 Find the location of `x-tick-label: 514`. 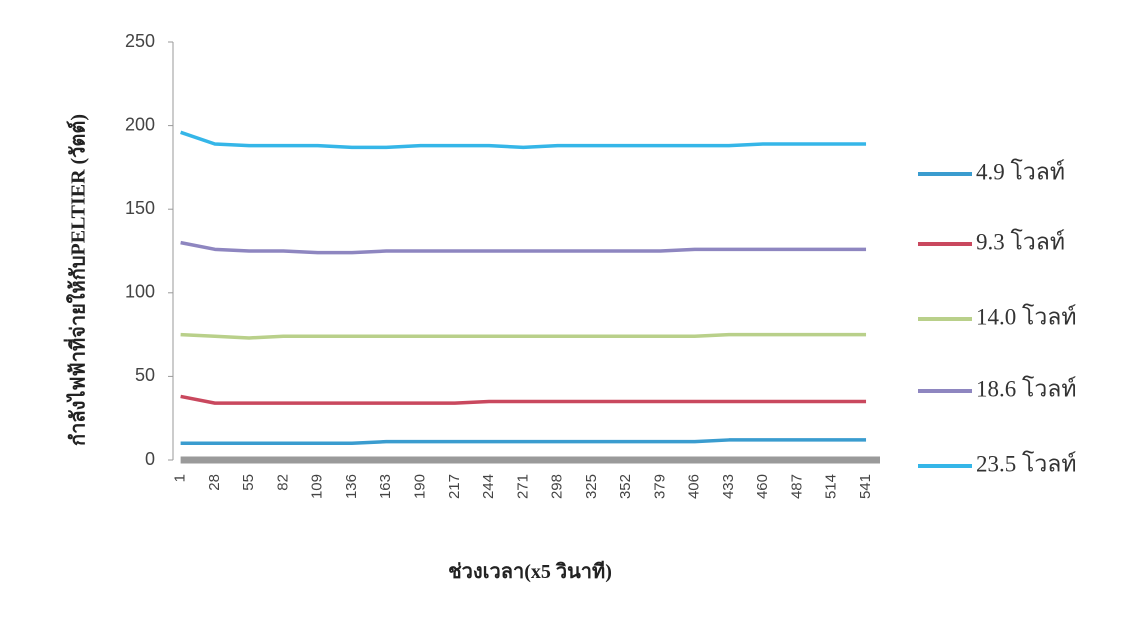

x-tick-label: 514 is located at coordinates (831, 486).